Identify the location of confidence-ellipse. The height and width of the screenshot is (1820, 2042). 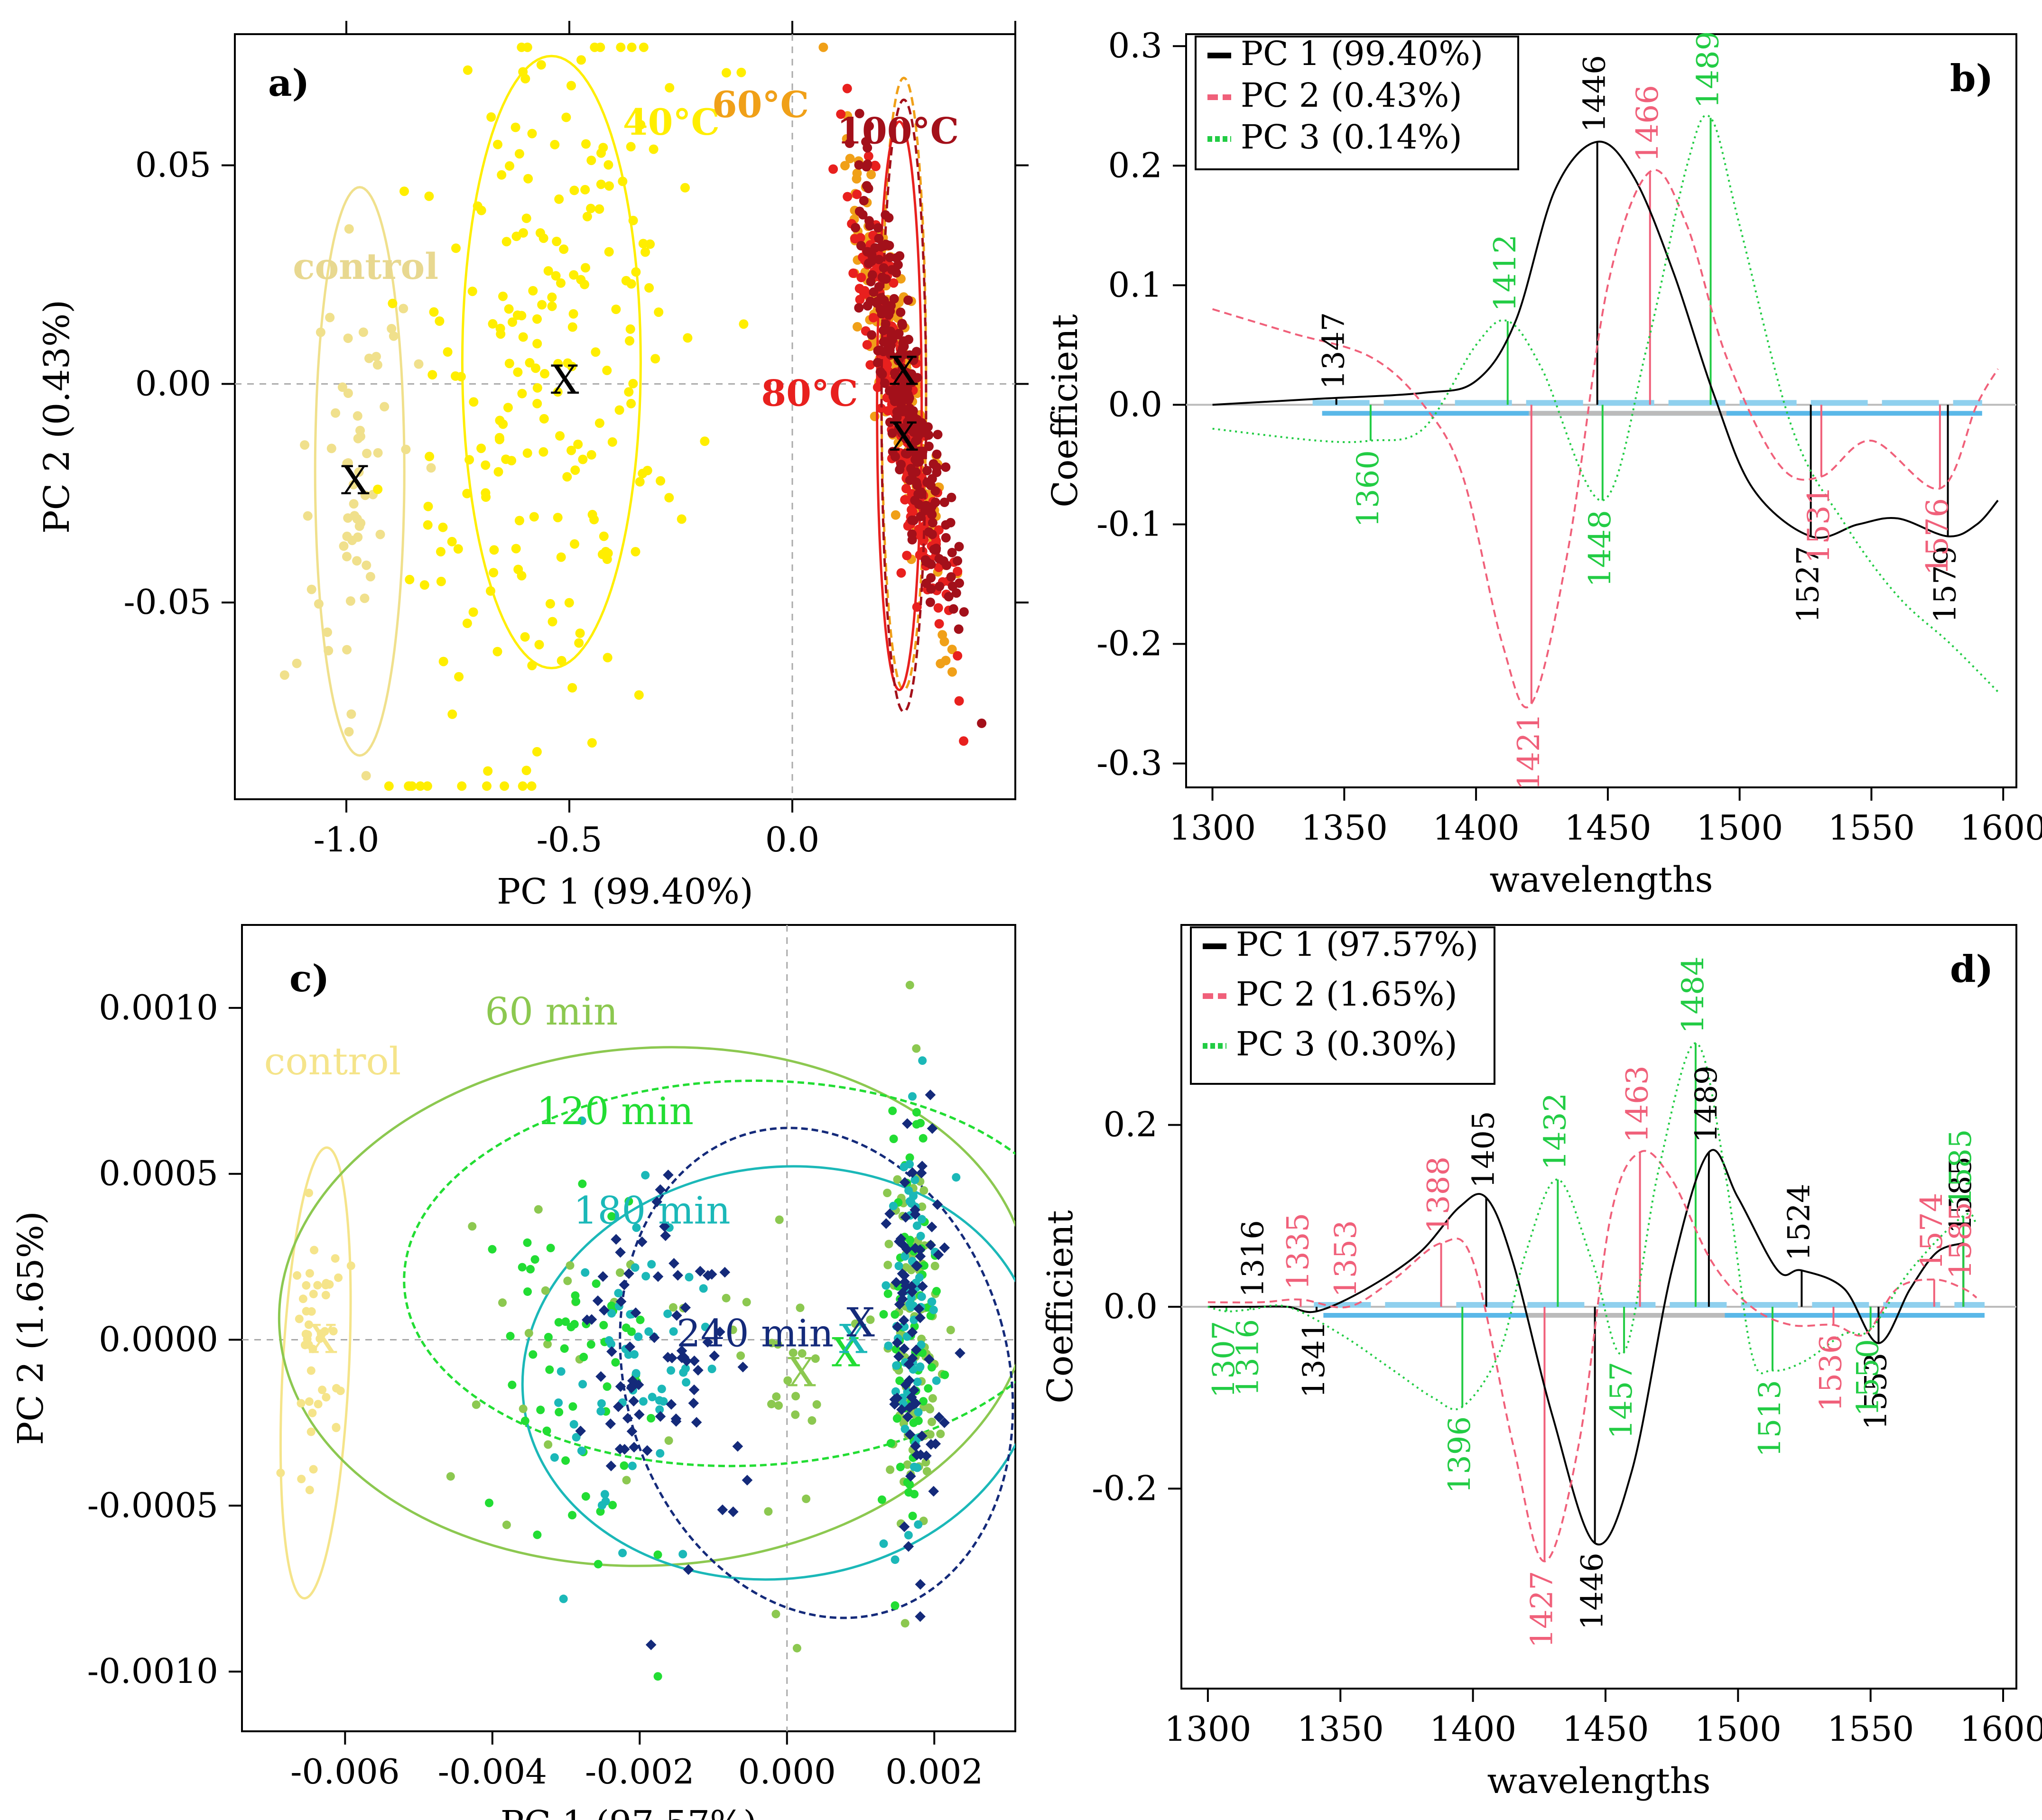
(899, 406).